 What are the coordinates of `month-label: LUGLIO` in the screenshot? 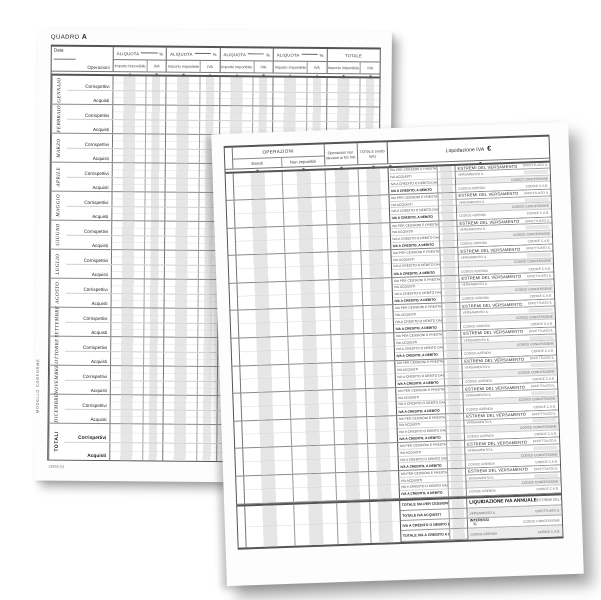 It's located at (58, 263).